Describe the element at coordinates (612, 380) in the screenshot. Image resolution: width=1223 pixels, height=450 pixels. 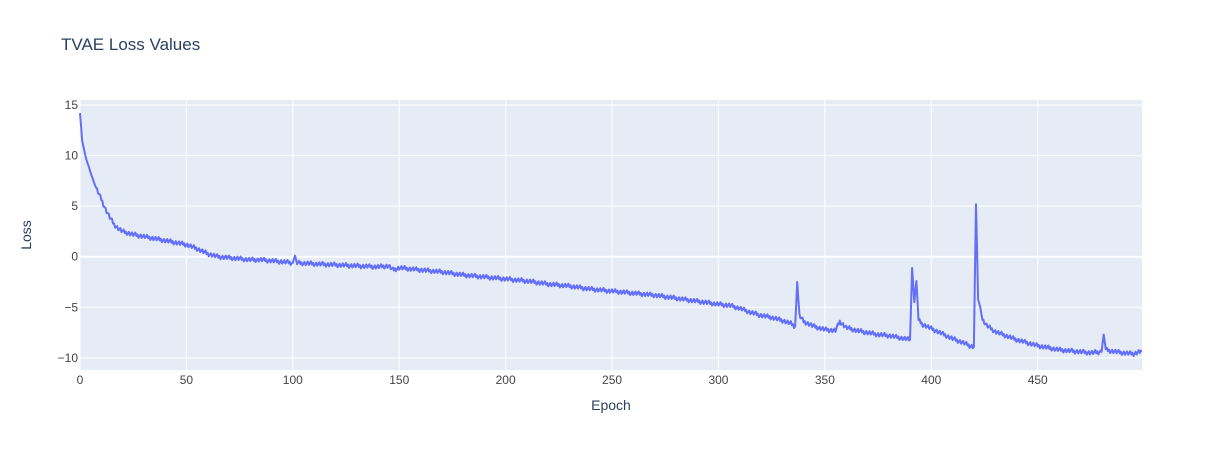
I see `x-tick-label: 250` at that location.